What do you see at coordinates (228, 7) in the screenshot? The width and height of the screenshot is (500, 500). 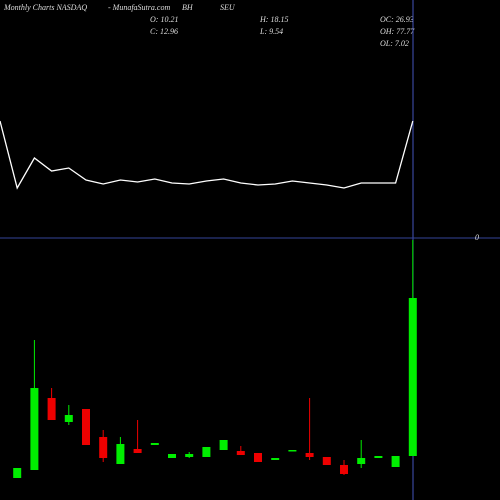 I see `symbol: SEU` at bounding box center [228, 7].